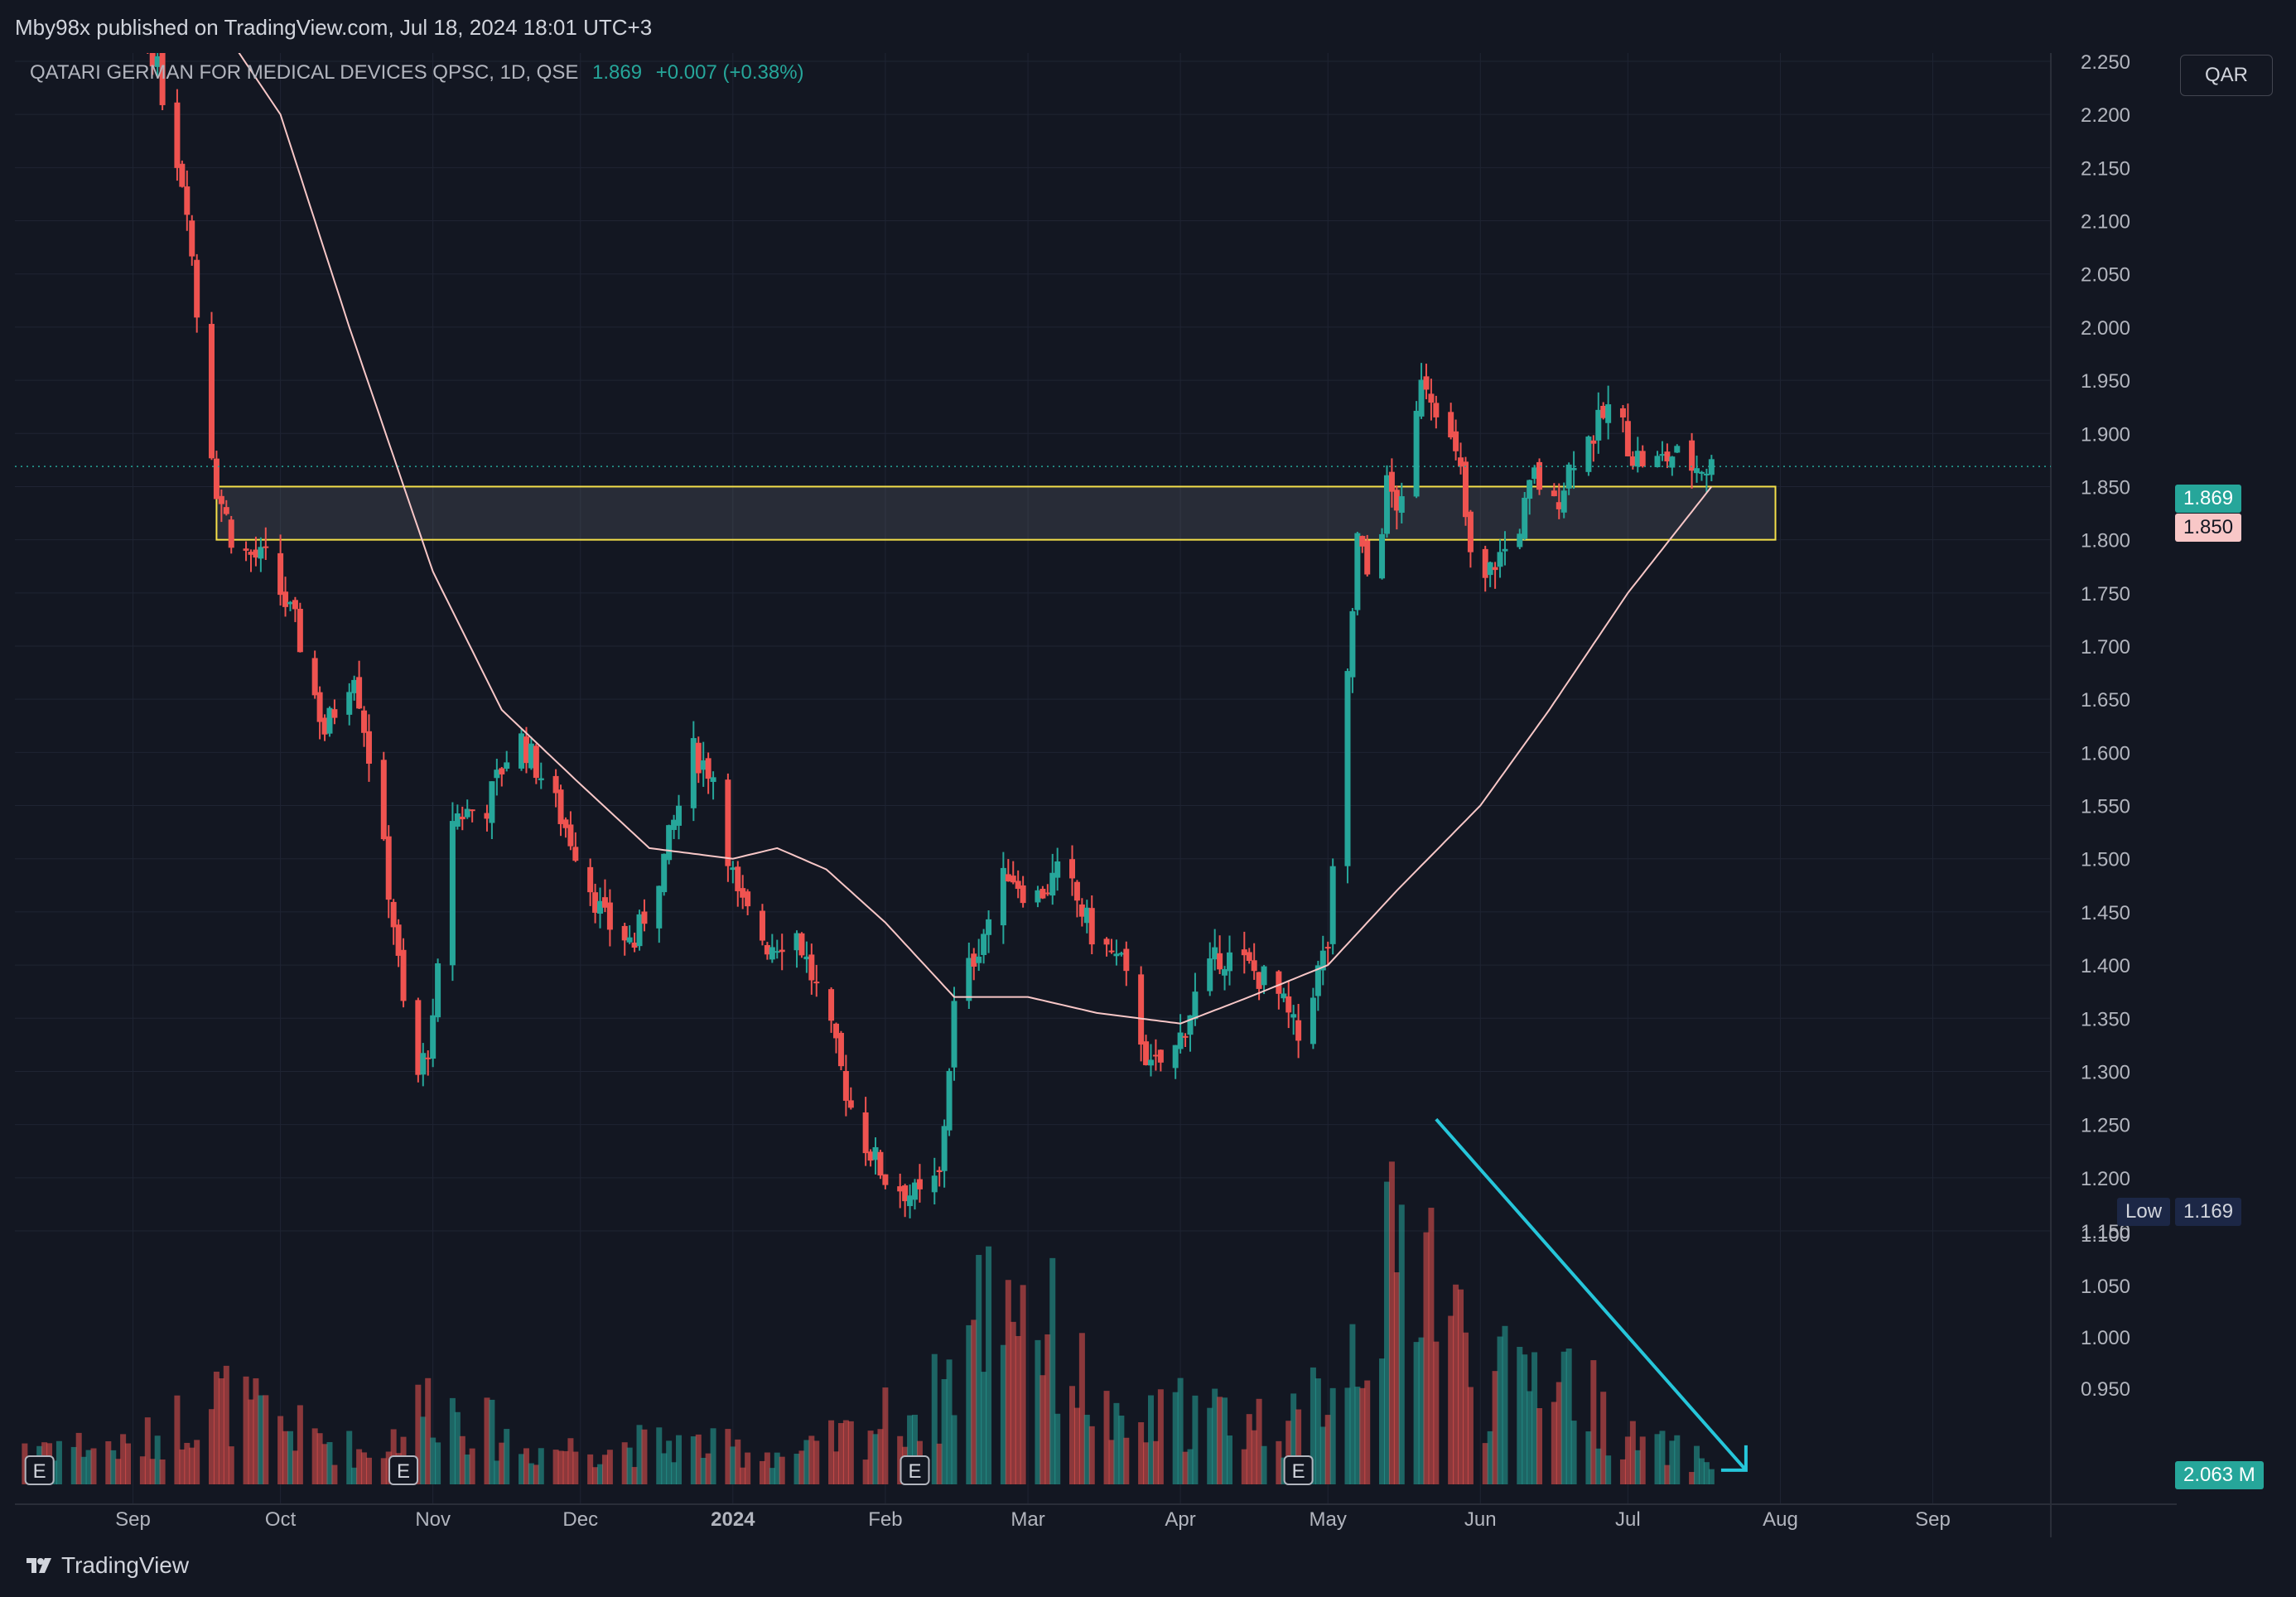 The image size is (2296, 1597). Describe the element at coordinates (433, 1520) in the screenshot. I see `time-tick-label: Nov` at that location.